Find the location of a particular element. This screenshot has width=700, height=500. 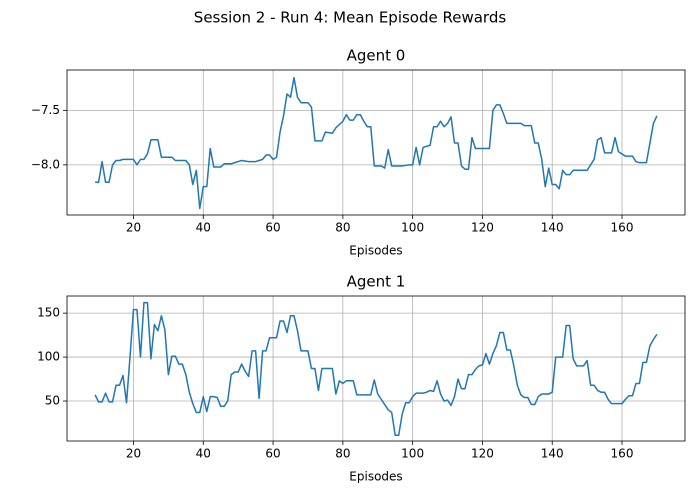

axes-title: Agent 1 is located at coordinates (376, 282).